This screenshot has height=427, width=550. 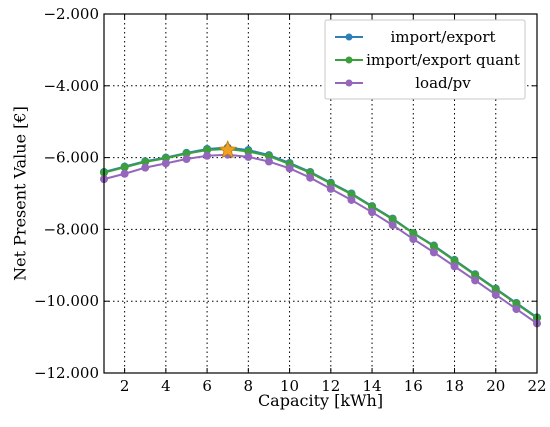 I want to click on x-tick-label: 20, so click(x=495, y=386).